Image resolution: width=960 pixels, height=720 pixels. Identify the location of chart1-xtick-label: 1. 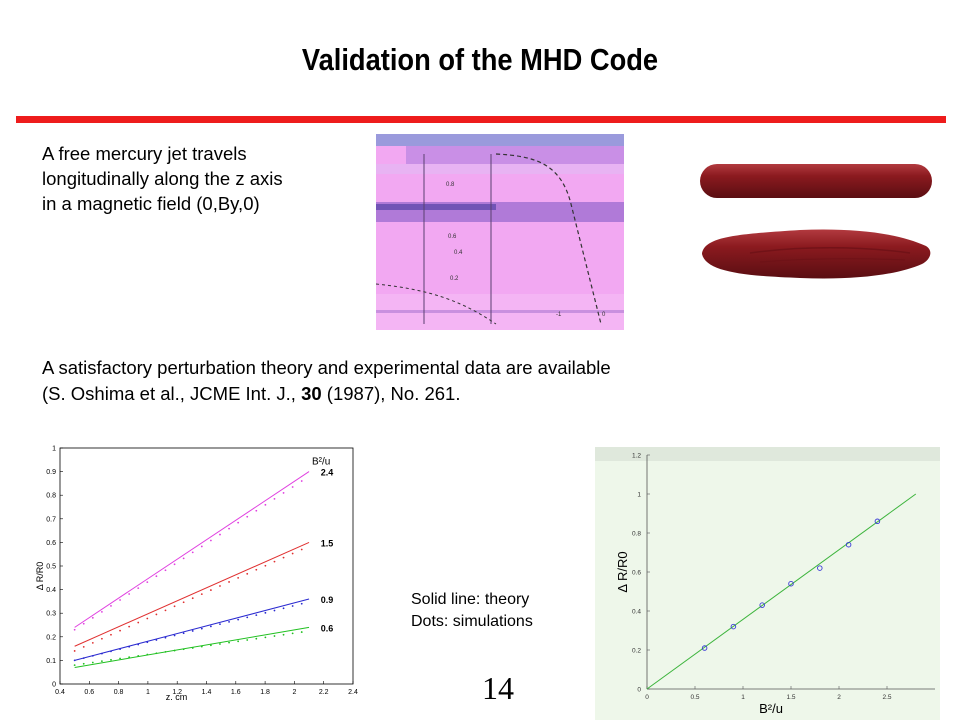
(148, 692).